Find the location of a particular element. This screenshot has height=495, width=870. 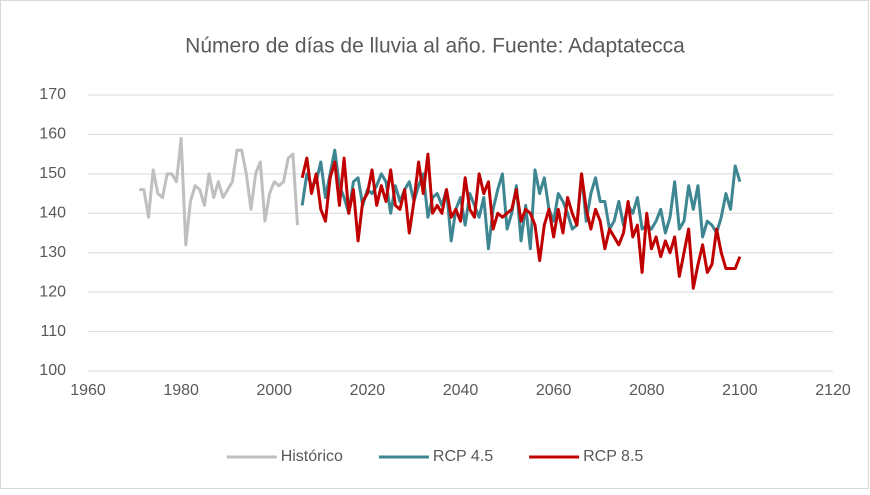

y-tick-label: 150 is located at coordinates (52, 173).